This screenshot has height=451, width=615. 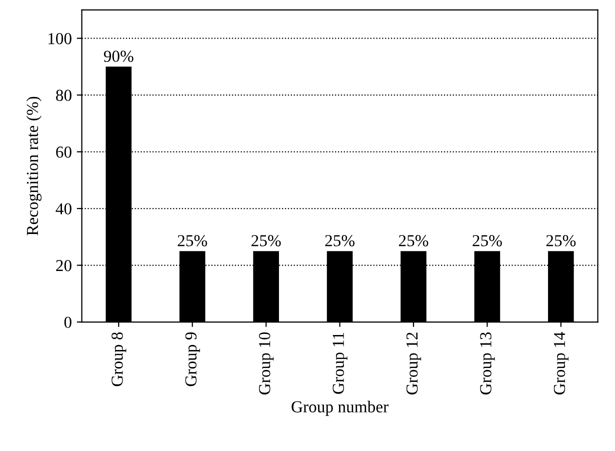 What do you see at coordinates (64, 266) in the screenshot?
I see `y-tick-label: 20` at bounding box center [64, 266].